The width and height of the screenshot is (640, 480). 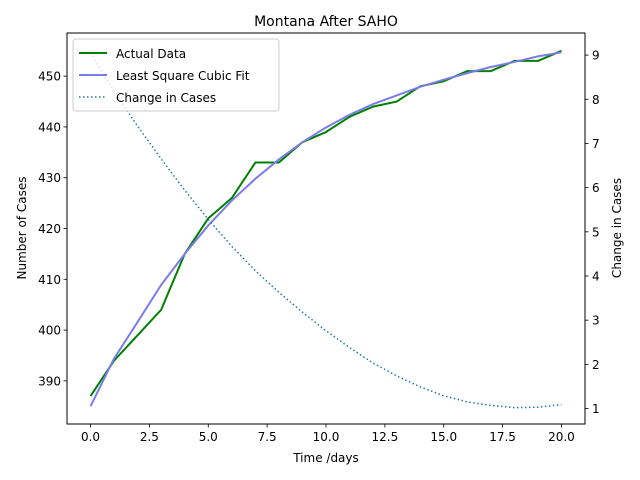 I want to click on y-axis-label: Number of Cases, so click(x=22, y=227).